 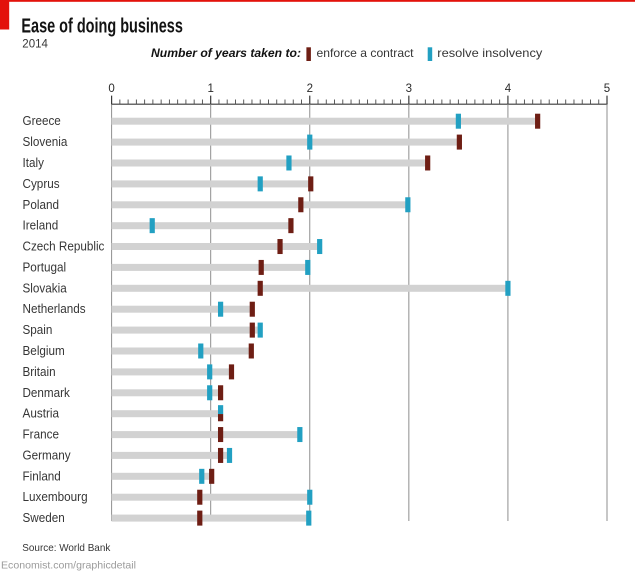 What do you see at coordinates (34, 162) in the screenshot?
I see `svg-text: Italy` at bounding box center [34, 162].